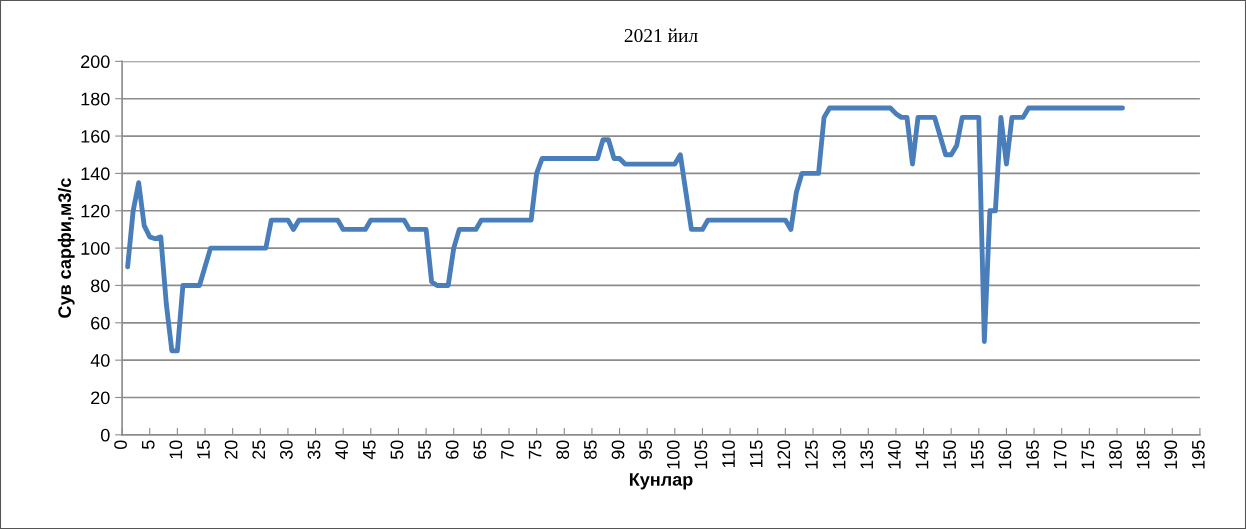 This screenshot has width=1246, height=529. I want to click on chart-title: 2021 йил, so click(661, 35).